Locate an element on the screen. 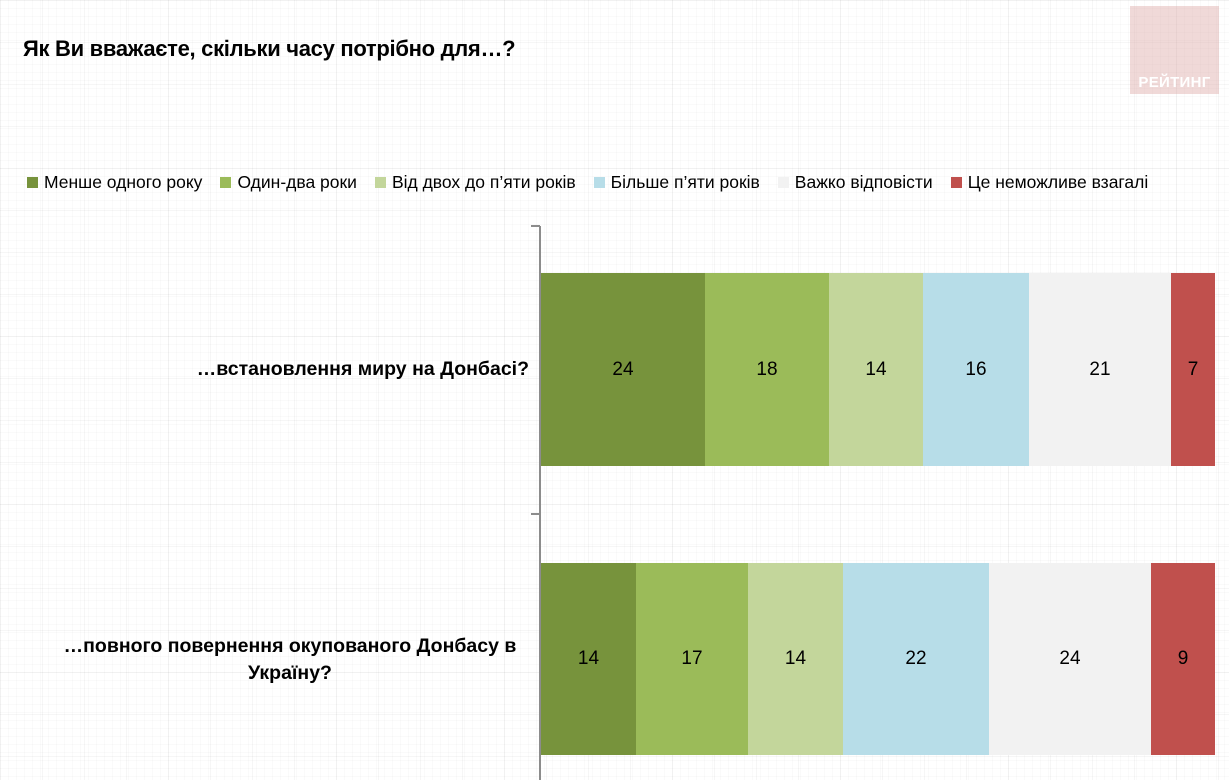  bar-segment-less-than-year: 24 is located at coordinates (623, 369).